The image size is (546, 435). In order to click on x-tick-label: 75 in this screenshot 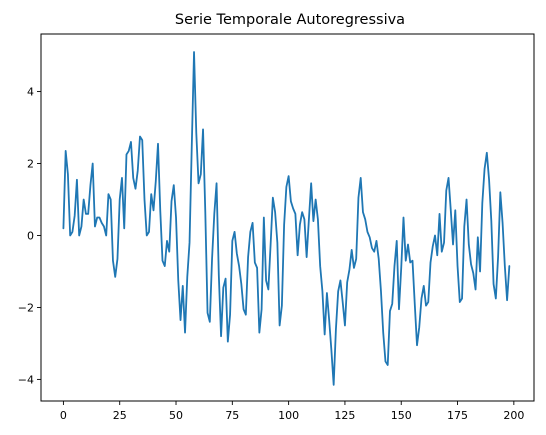, I will do `click(232, 415)`.